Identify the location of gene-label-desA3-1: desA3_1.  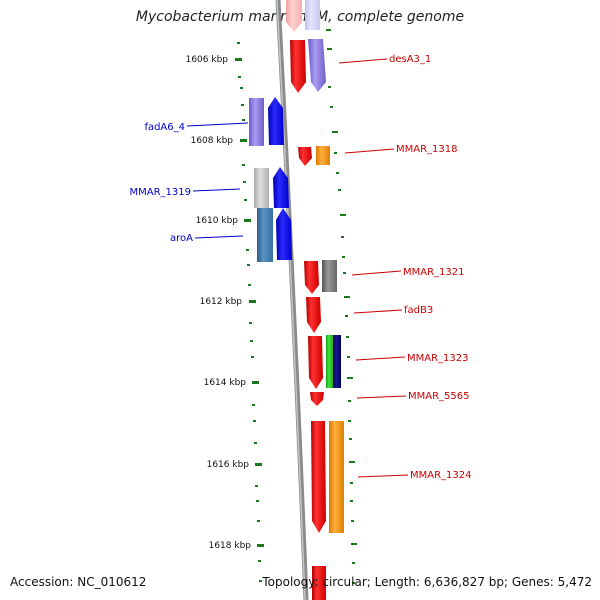
(410, 59).